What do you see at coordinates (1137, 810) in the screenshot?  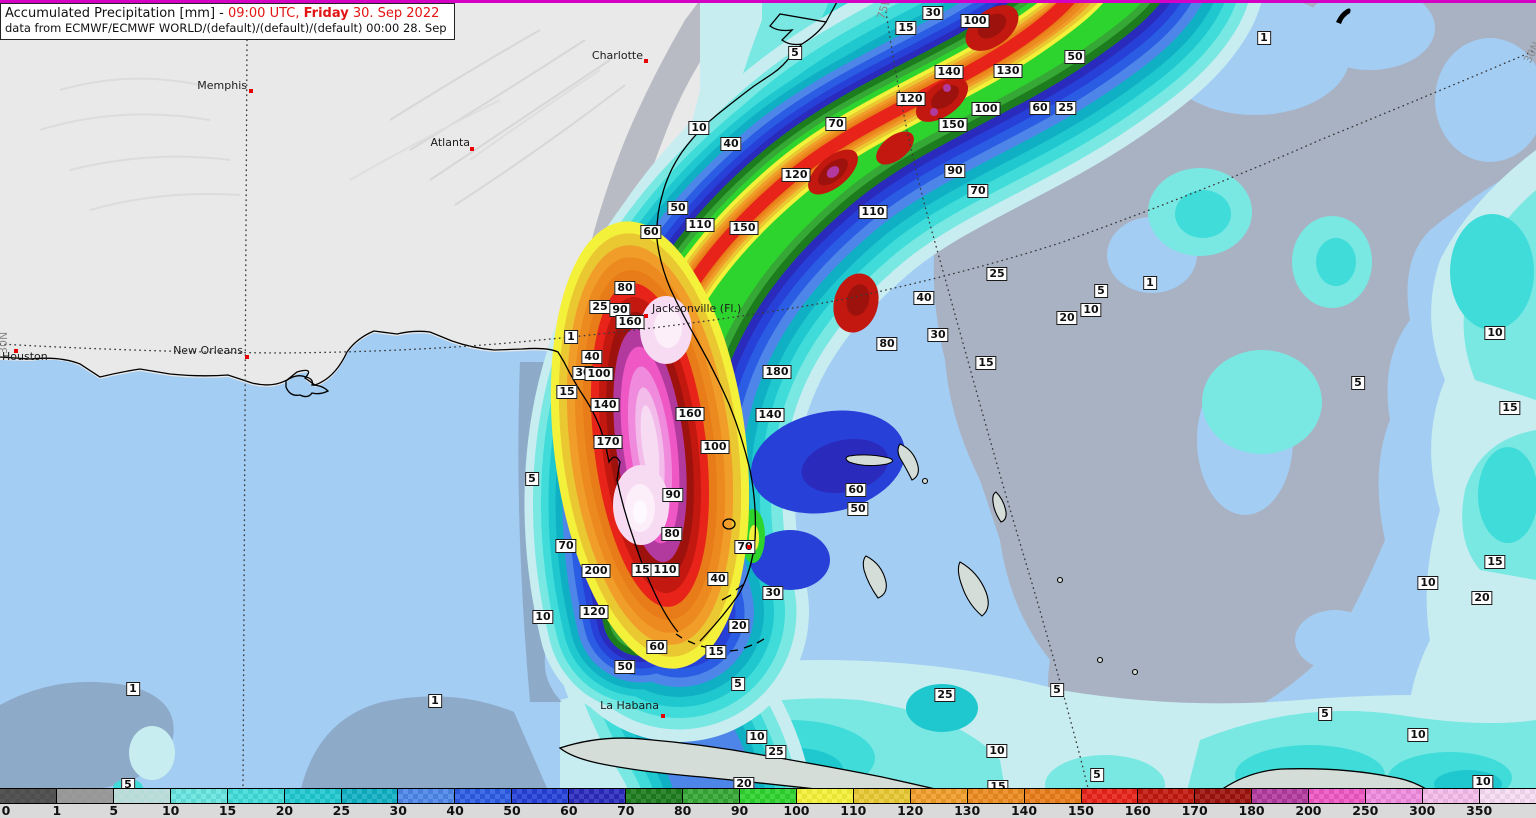 I see `colorbar-tick-label: 160` at bounding box center [1137, 810].